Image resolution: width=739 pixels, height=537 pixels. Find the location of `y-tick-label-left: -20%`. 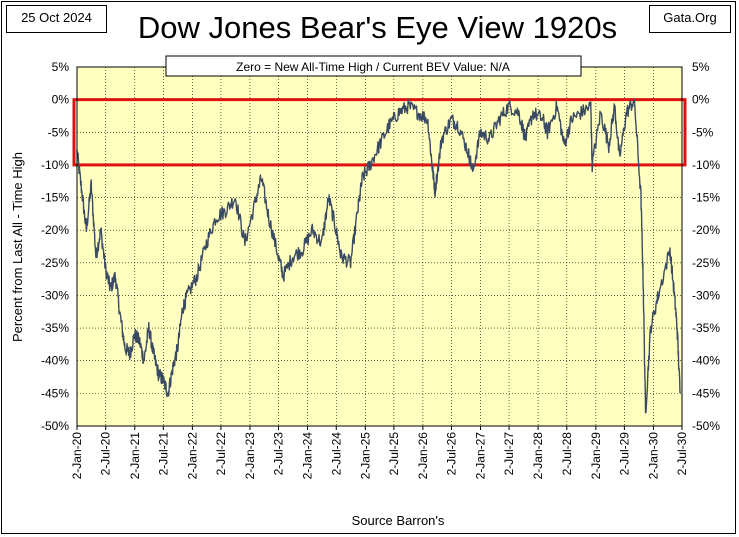

y-tick-label-left: -20% is located at coordinates (55, 230).